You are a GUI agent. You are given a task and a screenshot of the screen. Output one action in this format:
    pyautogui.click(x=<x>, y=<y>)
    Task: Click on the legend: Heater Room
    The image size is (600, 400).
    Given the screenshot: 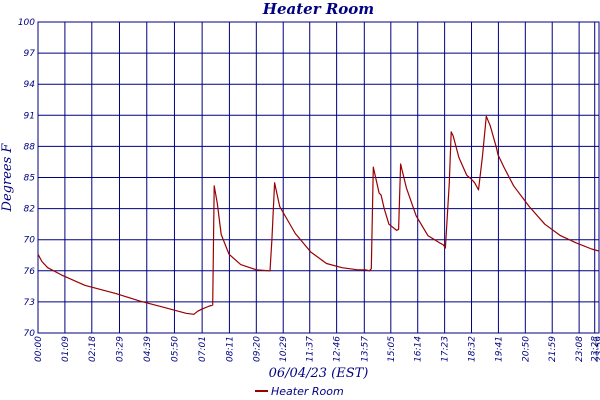 What is the action you would take?
    pyautogui.click(x=299, y=391)
    